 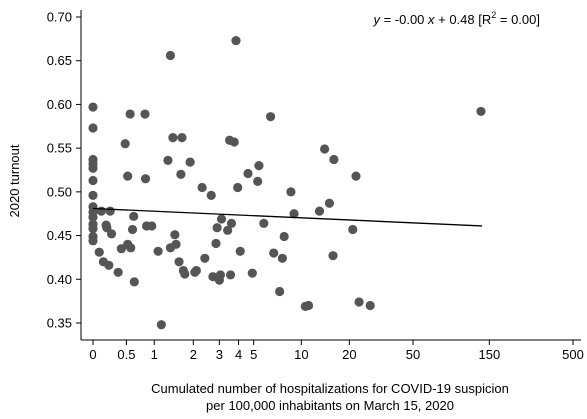 What do you see at coordinates (193, 354) in the screenshot?
I see `x-tick-label: 2` at bounding box center [193, 354].